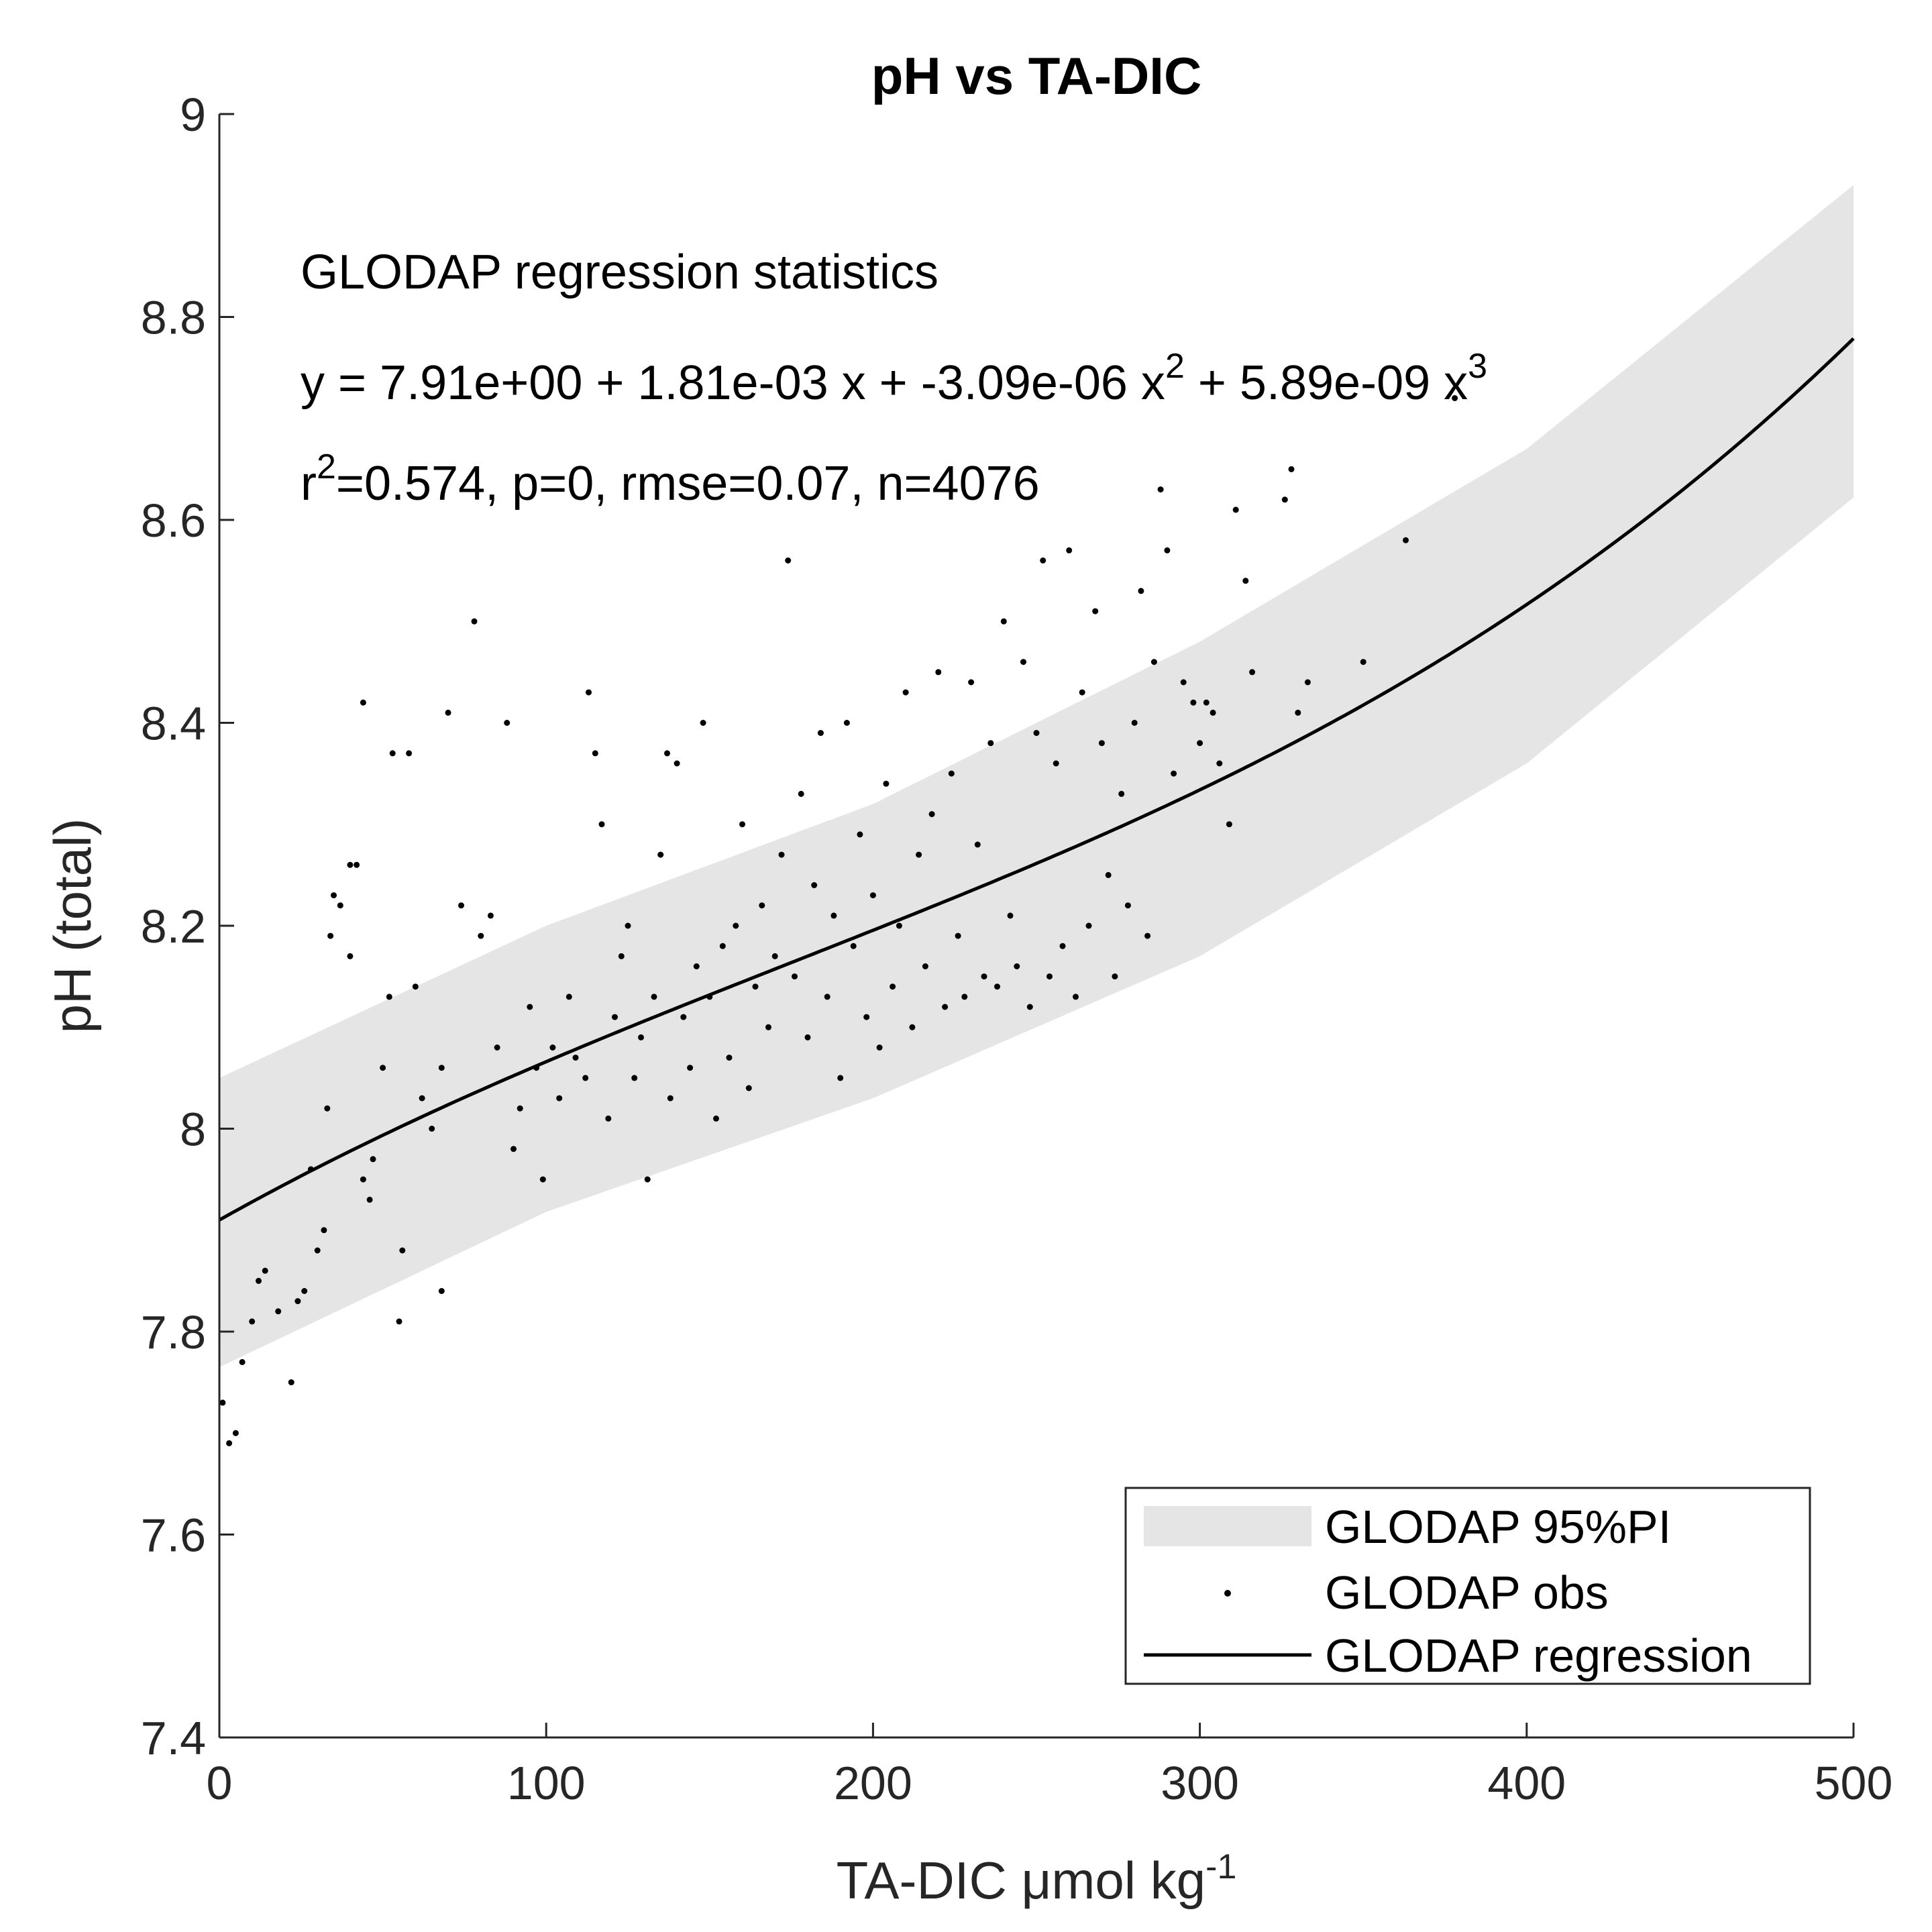  What do you see at coordinates (1037, 1878) in the screenshot?
I see `x-axis-title: TA-DIC μmol kg-1` at bounding box center [1037, 1878].